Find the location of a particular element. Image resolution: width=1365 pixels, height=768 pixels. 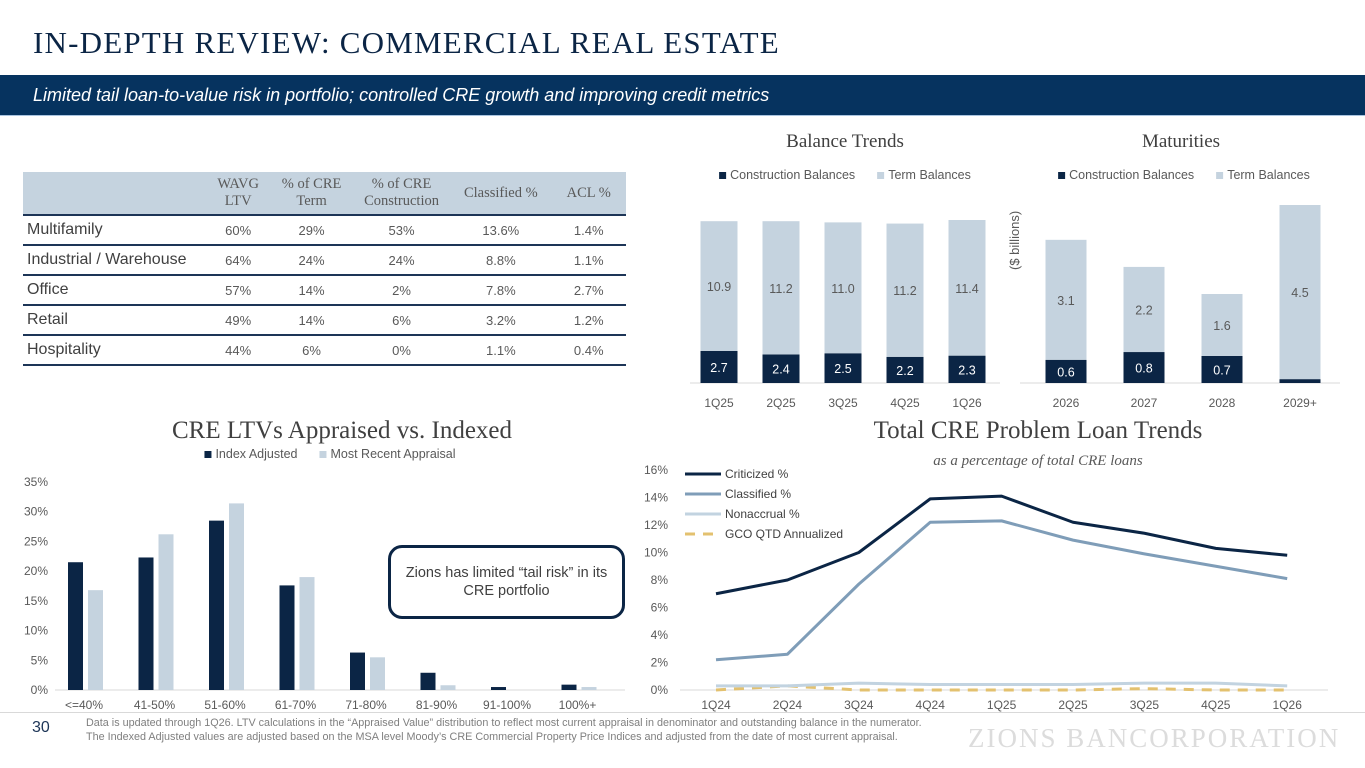

legend-label: Index Adjusted is located at coordinates (256, 454).